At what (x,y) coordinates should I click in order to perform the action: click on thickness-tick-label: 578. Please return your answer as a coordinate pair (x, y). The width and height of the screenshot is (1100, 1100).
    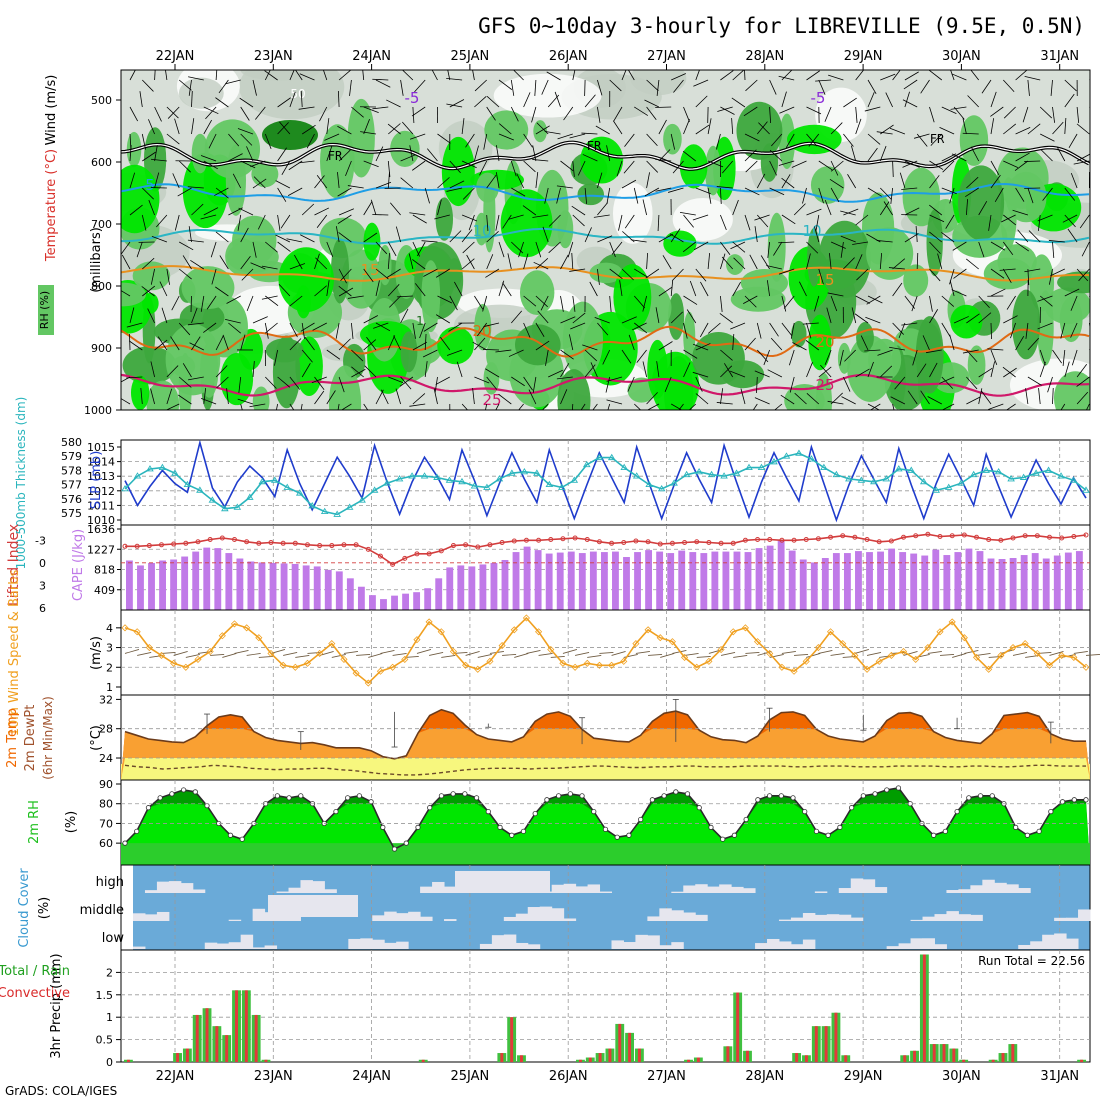
    Looking at the image, I should click on (71, 470).